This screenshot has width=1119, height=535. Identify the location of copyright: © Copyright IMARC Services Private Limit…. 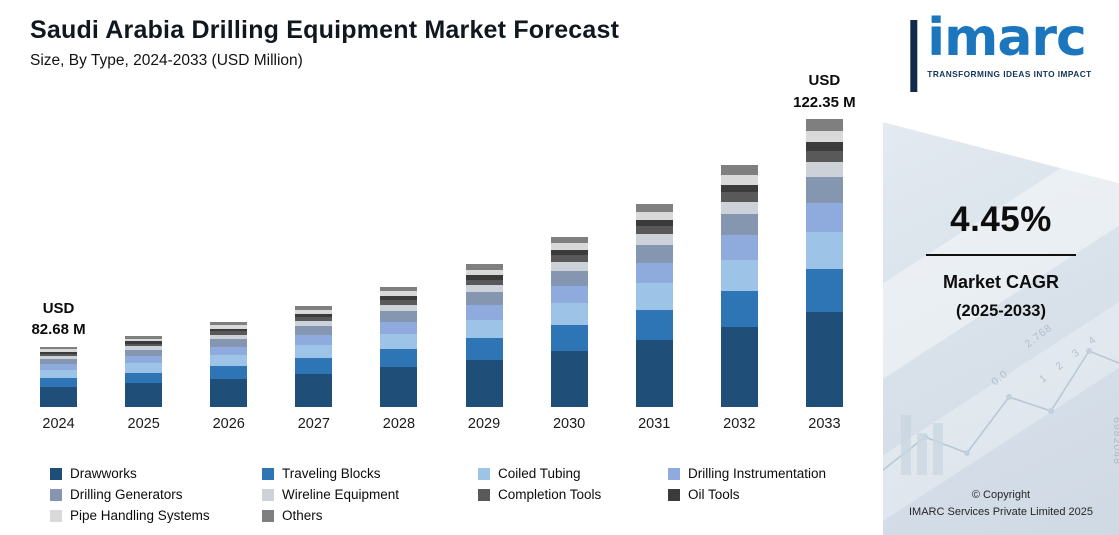
(1001, 504).